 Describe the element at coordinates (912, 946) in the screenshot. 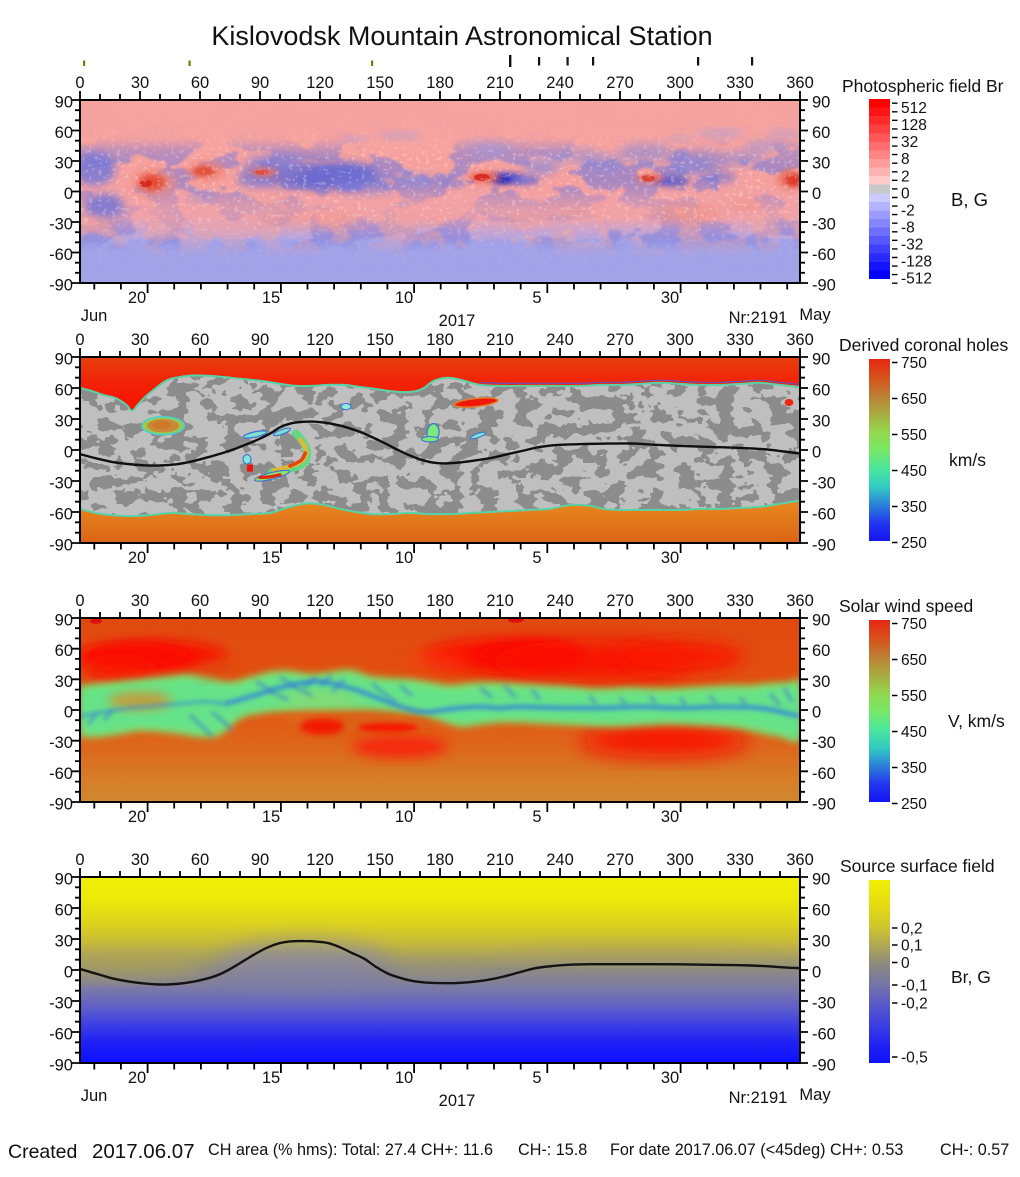

I see `svg-text: 0,1` at that location.